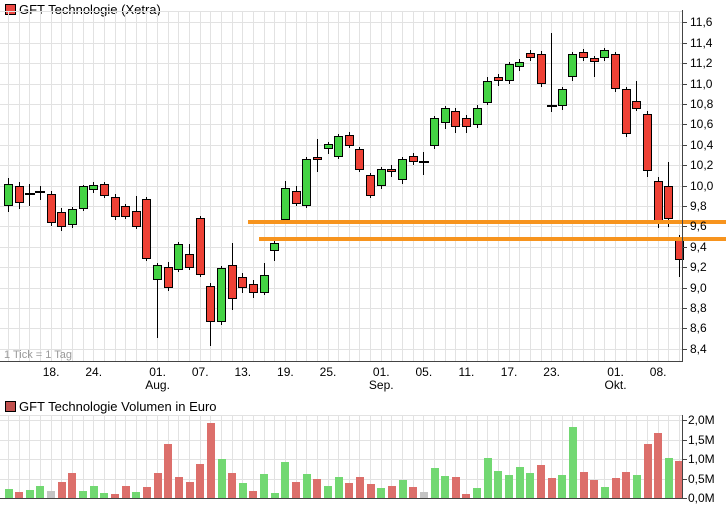  Describe the element at coordinates (285, 372) in the screenshot. I see `x-axis-label: 19.` at that location.